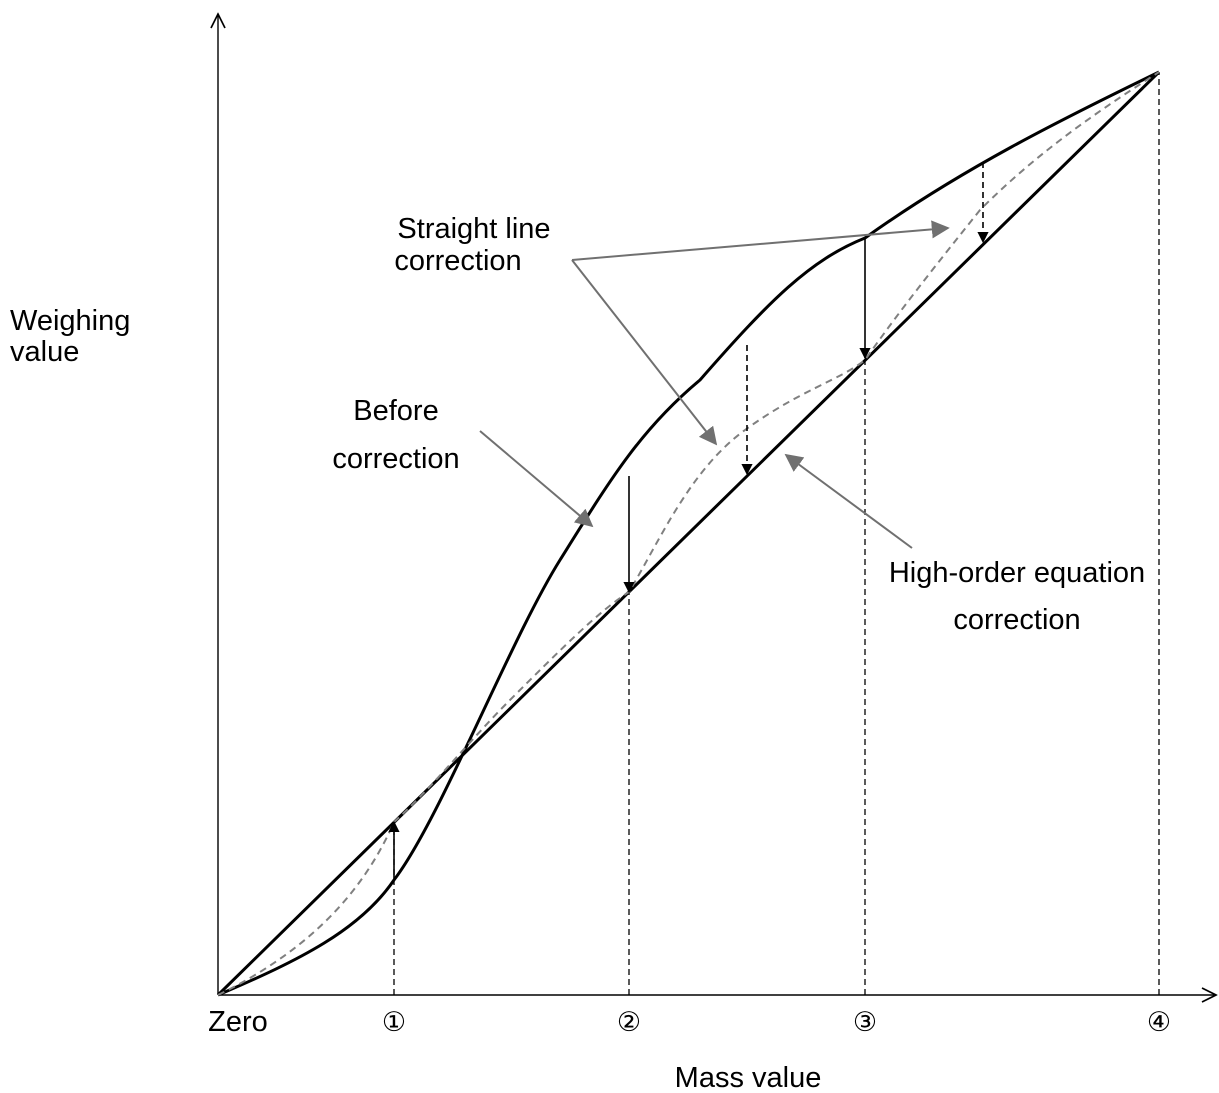 The height and width of the screenshot is (1093, 1219). What do you see at coordinates (644, 352) in the screenshot?
I see `pointer-straight-to-mid` at bounding box center [644, 352].